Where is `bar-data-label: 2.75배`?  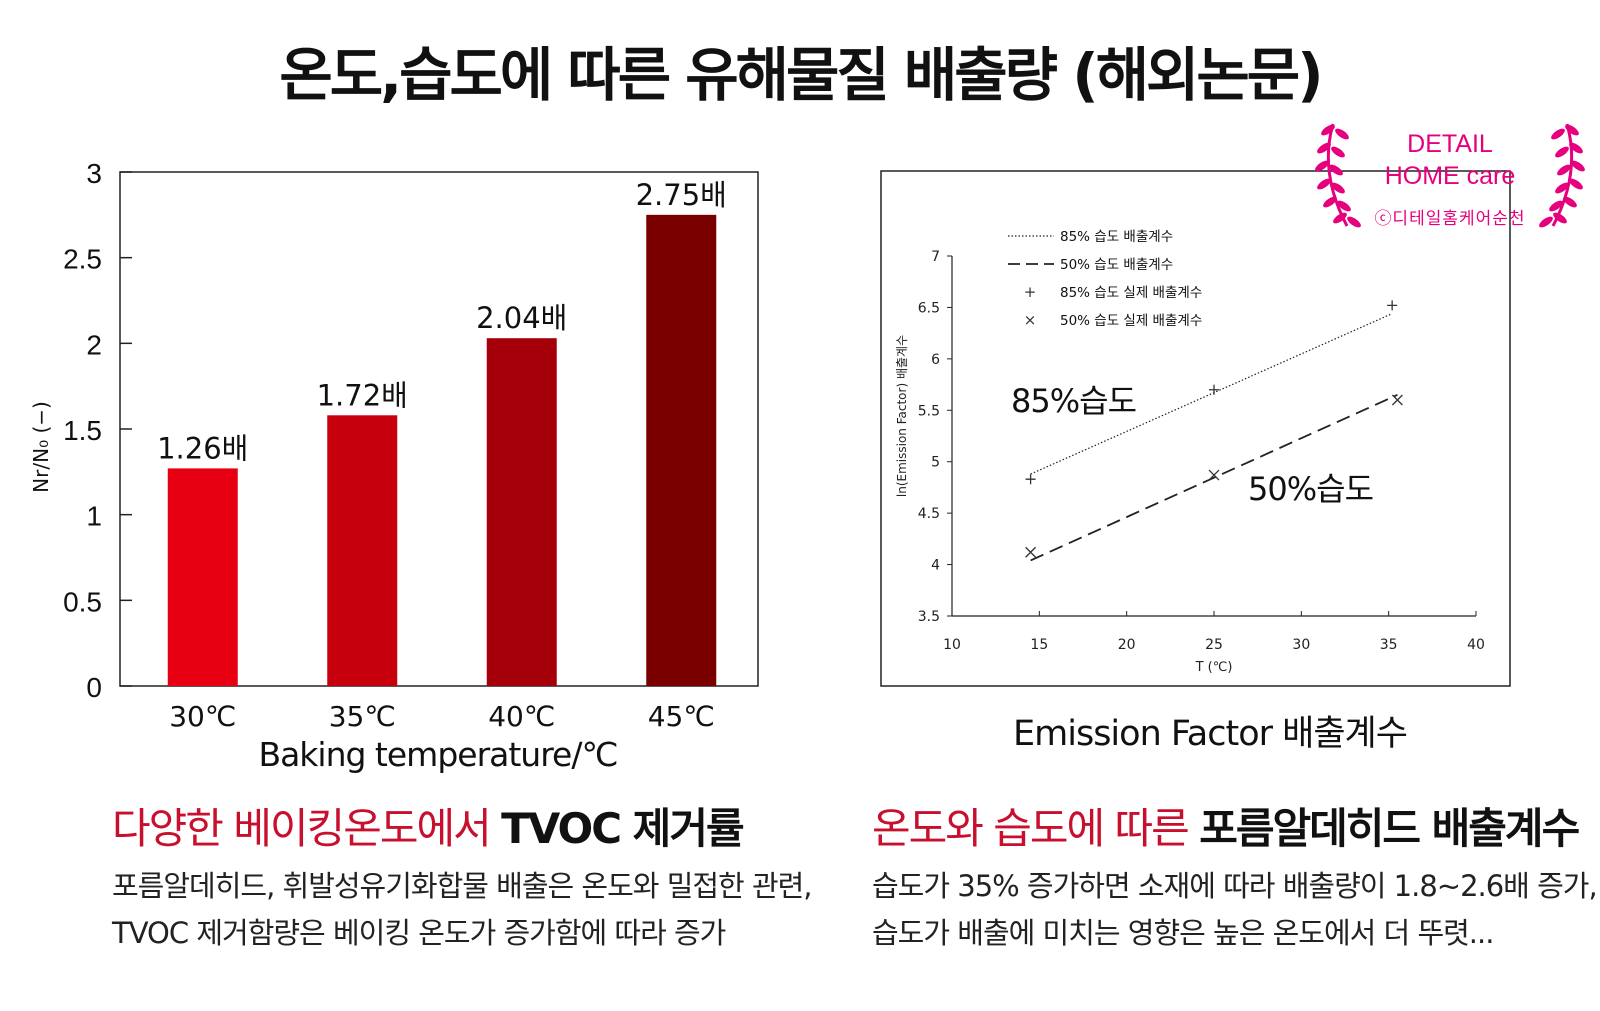 bar-data-label: 2.75배 is located at coordinates (681, 195).